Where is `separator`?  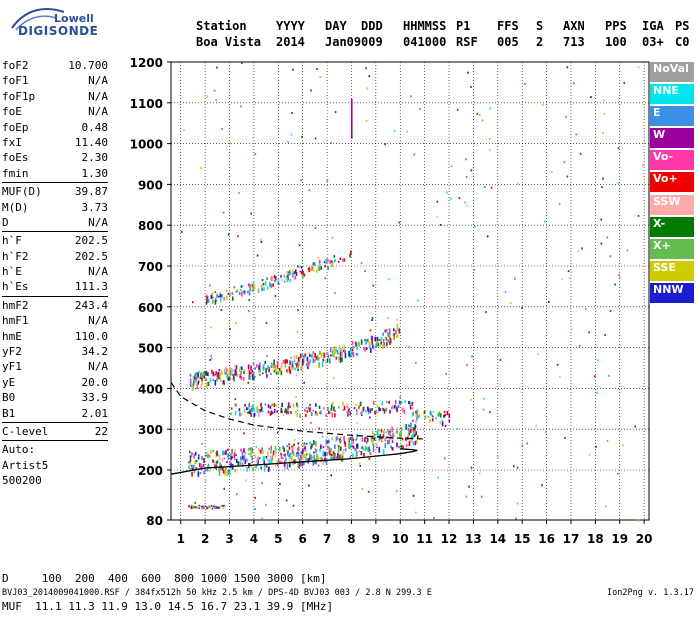 separator is located at coordinates (55, 422).